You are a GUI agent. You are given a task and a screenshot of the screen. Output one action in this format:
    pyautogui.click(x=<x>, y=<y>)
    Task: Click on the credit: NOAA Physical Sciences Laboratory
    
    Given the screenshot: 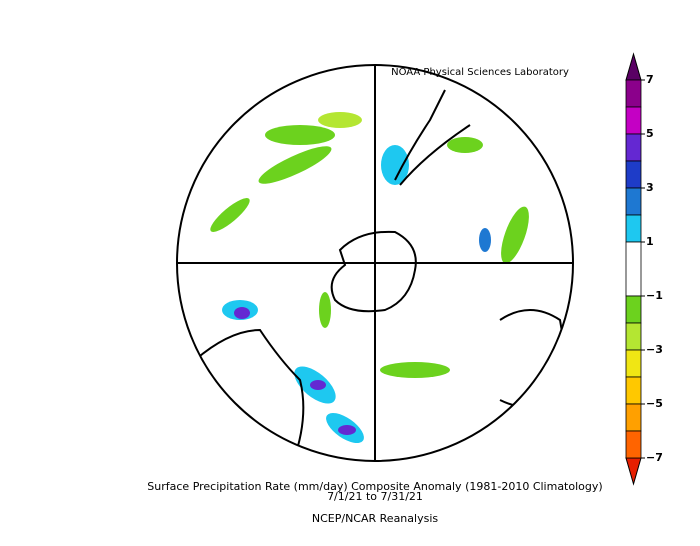 What is the action you would take?
    pyautogui.click(x=480, y=72)
    